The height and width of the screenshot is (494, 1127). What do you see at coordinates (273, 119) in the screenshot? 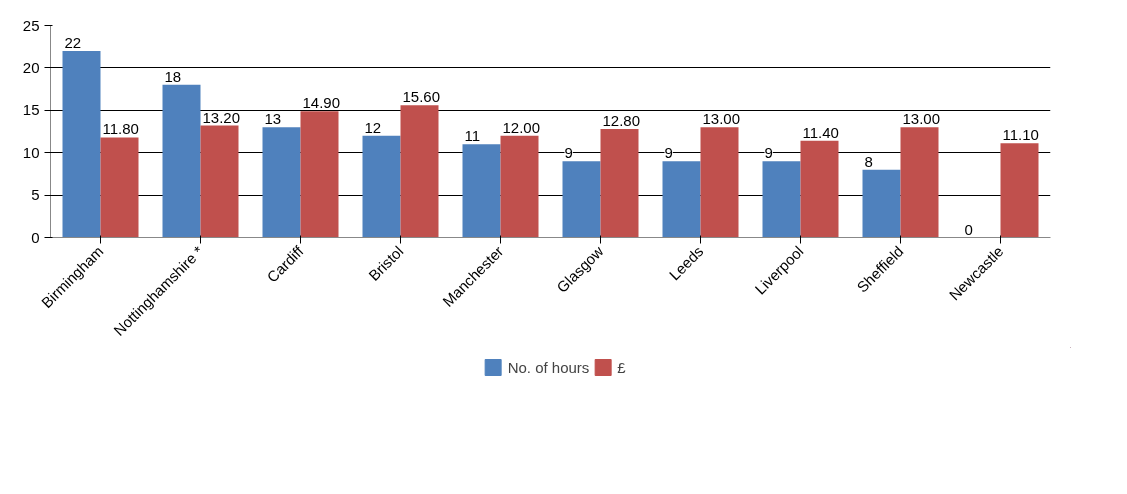
I see `data-label: 13` at bounding box center [273, 119].